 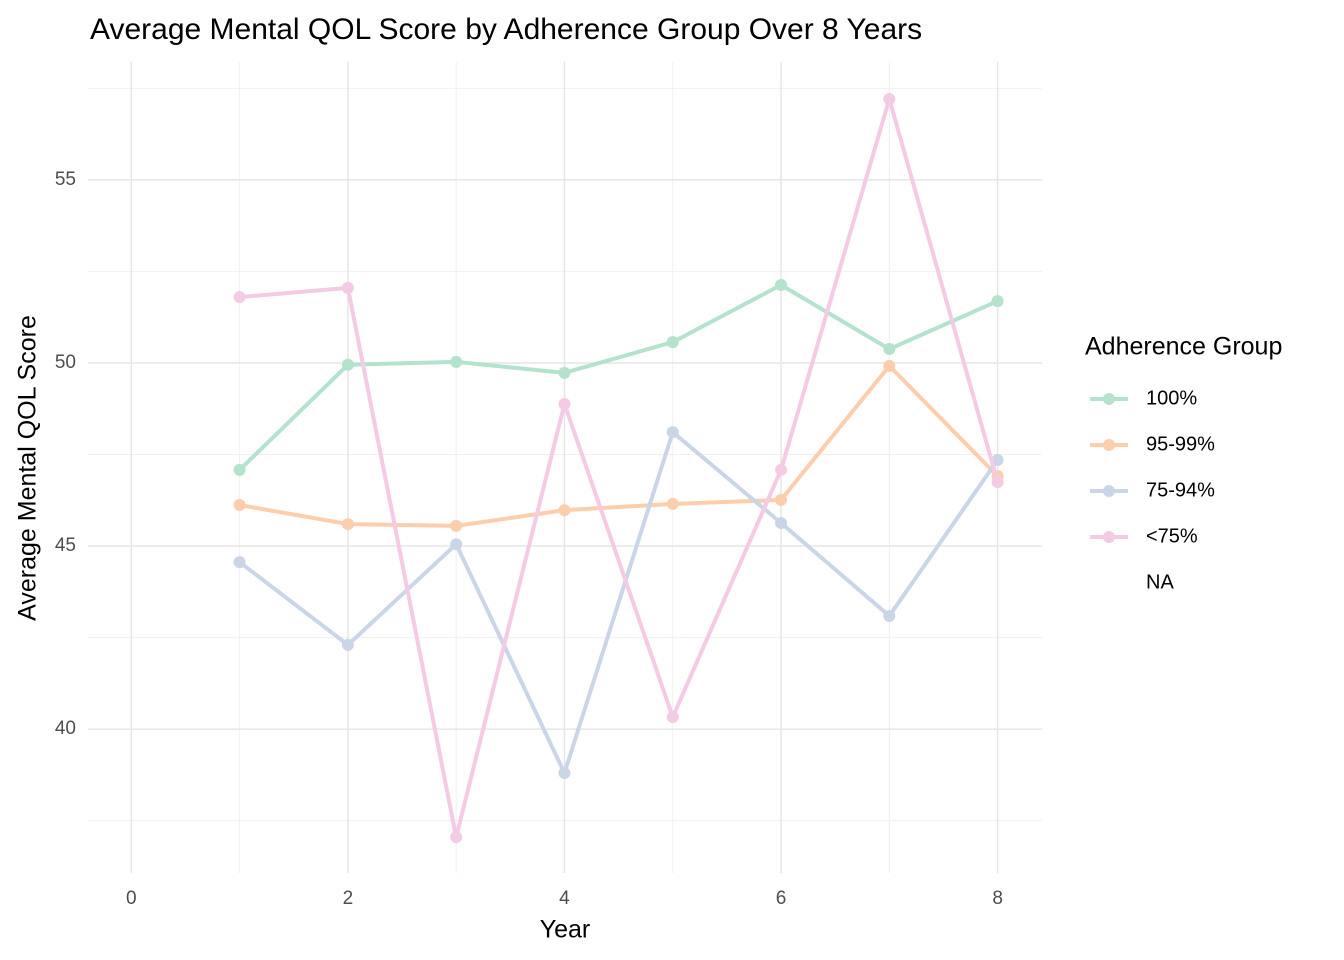 What do you see at coordinates (997, 898) in the screenshot?
I see `x-tick-label: 8` at bounding box center [997, 898].